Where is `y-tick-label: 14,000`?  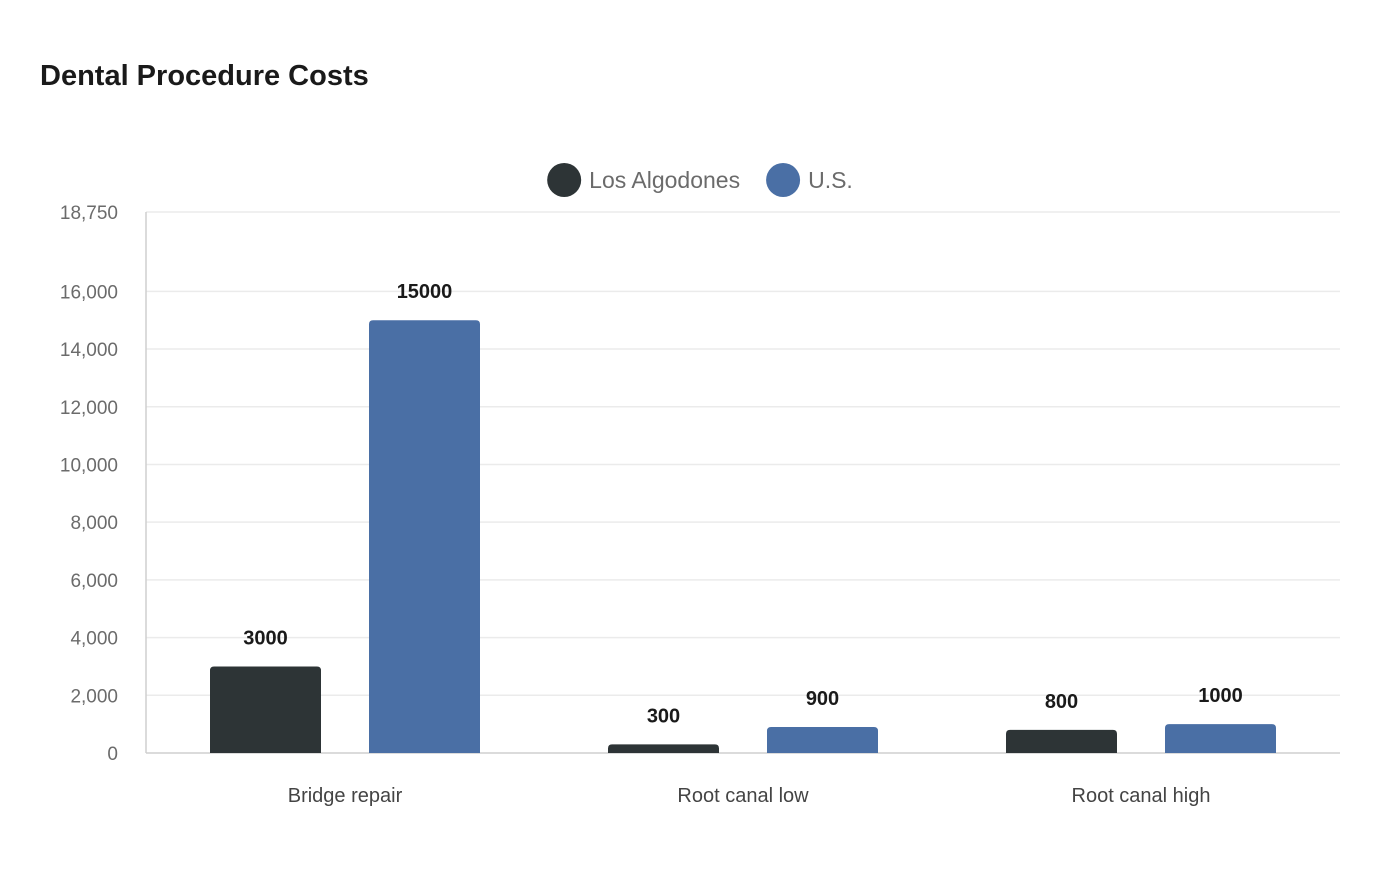
y-tick-label: 14,000 is located at coordinates (89, 350).